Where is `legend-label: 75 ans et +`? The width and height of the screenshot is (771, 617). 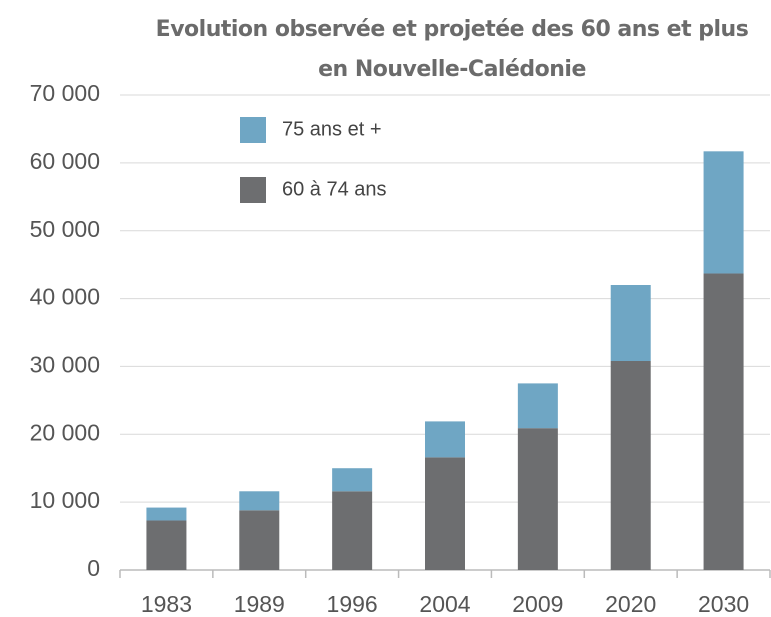 legend-label: 75 ans et + is located at coordinates (332, 129).